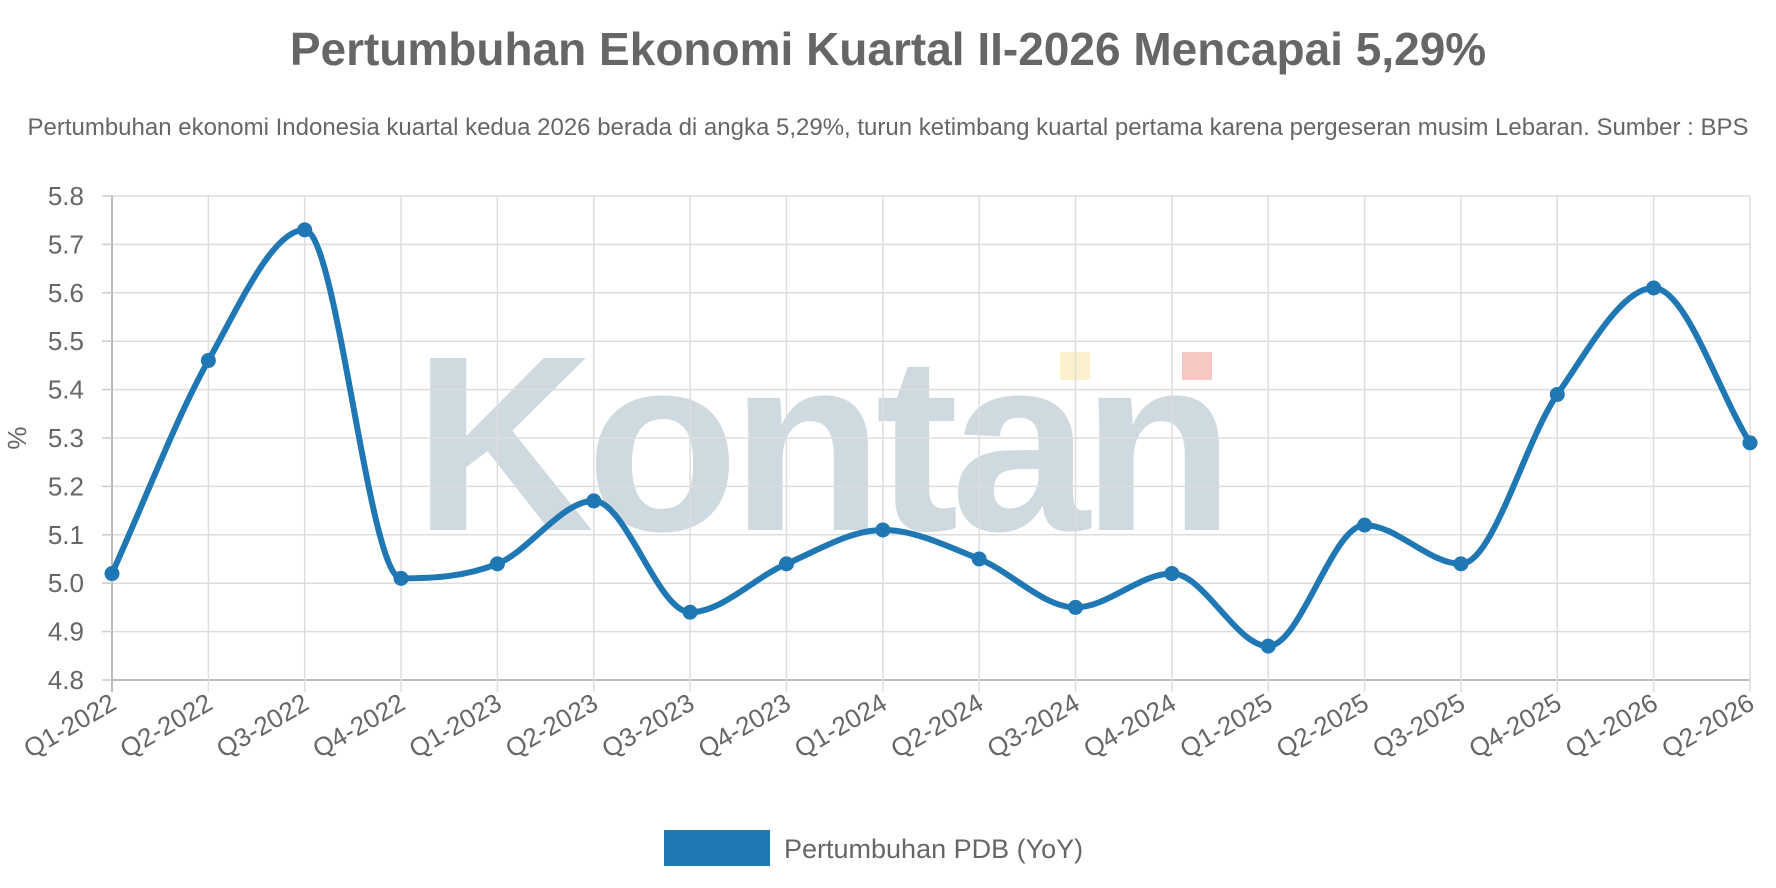 This screenshot has height=888, width=1776. I want to click on x-tick-label: Q1-2024, so click(840, 725).